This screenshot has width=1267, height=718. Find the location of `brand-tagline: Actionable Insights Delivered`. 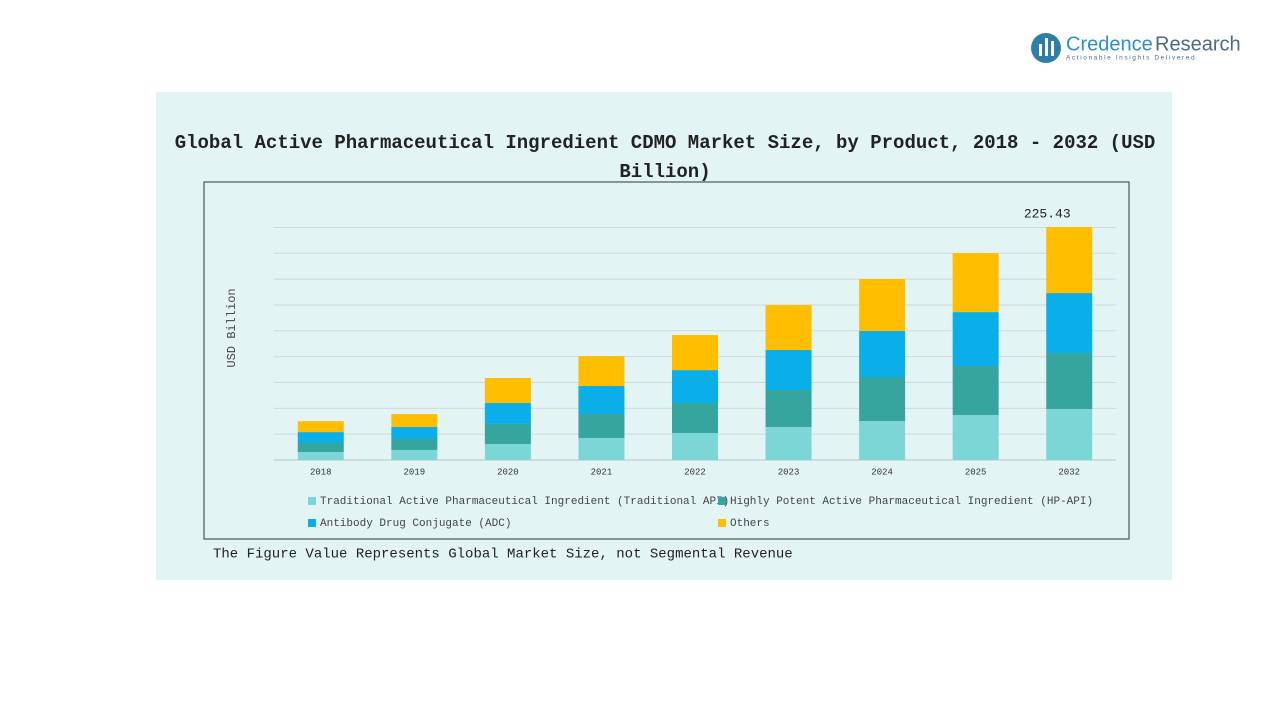

brand-tagline: Actionable Insights Delivered is located at coordinates (1131, 58).